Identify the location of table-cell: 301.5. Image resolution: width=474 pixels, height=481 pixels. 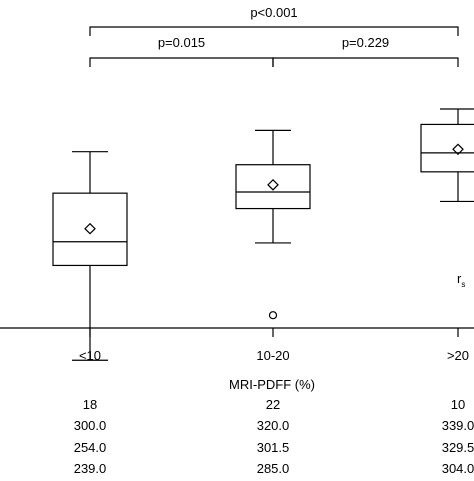
(273, 447).